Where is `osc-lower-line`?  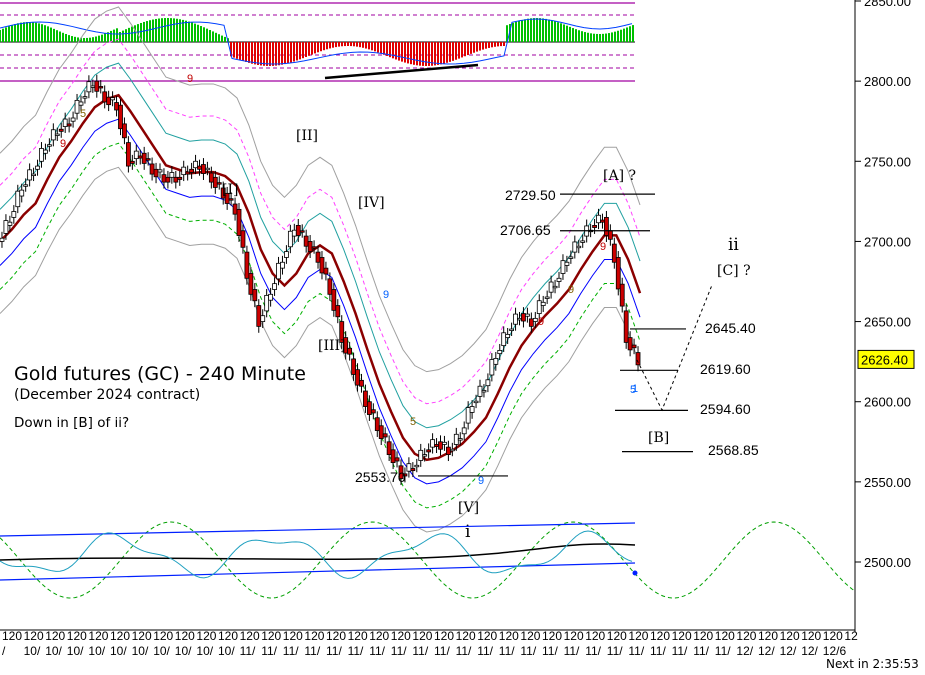
osc-lower-line is located at coordinates (318, 571).